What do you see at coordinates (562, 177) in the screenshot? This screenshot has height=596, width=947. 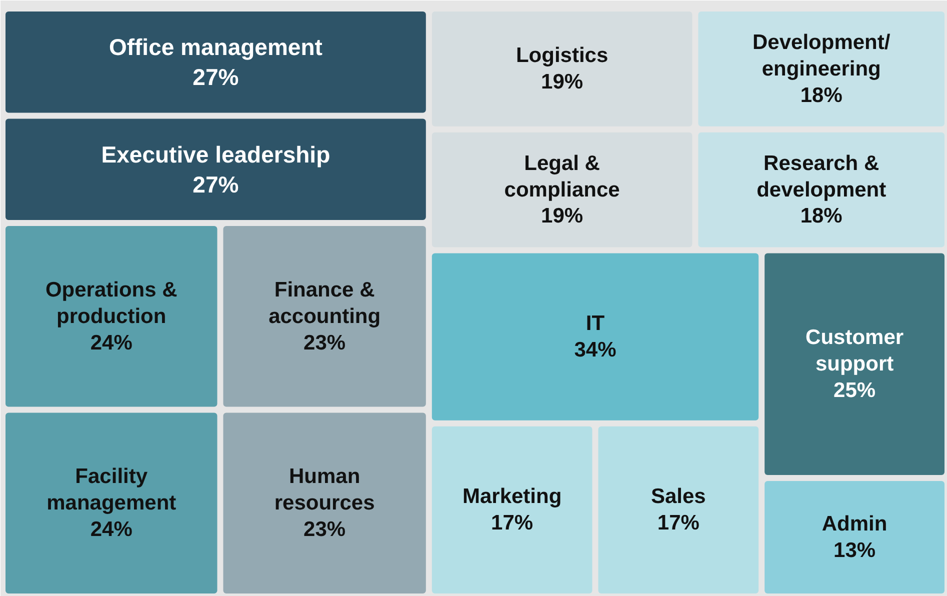 I see `category-label: Legal & compliance` at bounding box center [562, 177].